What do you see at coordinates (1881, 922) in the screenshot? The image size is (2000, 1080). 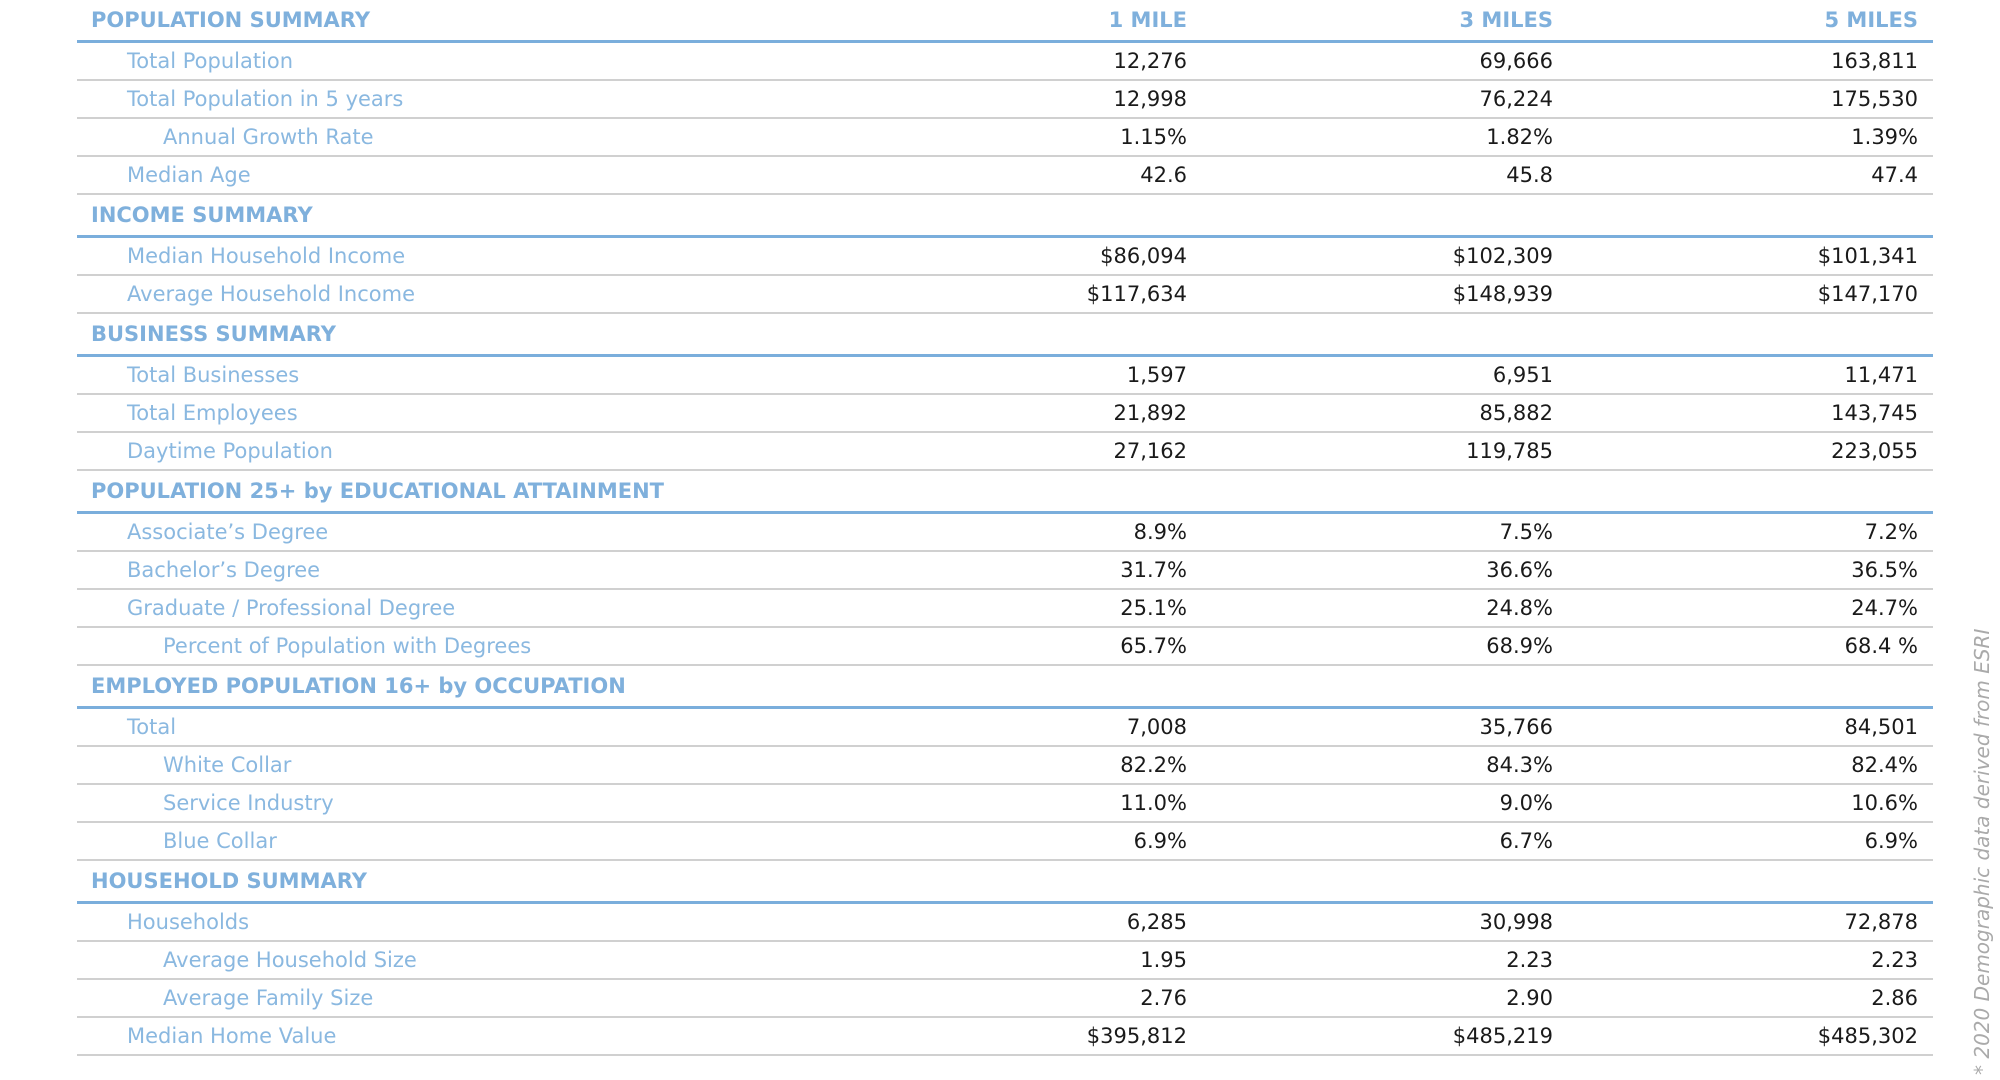 I see `cell-value: 72,878` at bounding box center [1881, 922].